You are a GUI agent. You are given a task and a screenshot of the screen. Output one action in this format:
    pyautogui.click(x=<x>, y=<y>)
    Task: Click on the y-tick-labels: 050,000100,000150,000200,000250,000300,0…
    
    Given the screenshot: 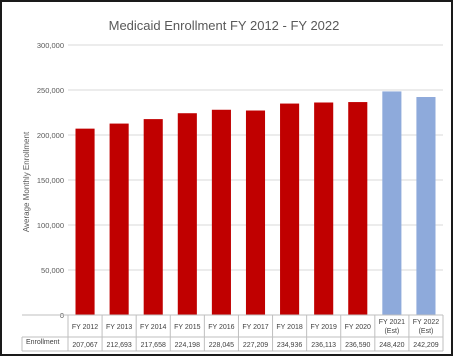 What is the action you would take?
    pyautogui.click(x=50, y=180)
    